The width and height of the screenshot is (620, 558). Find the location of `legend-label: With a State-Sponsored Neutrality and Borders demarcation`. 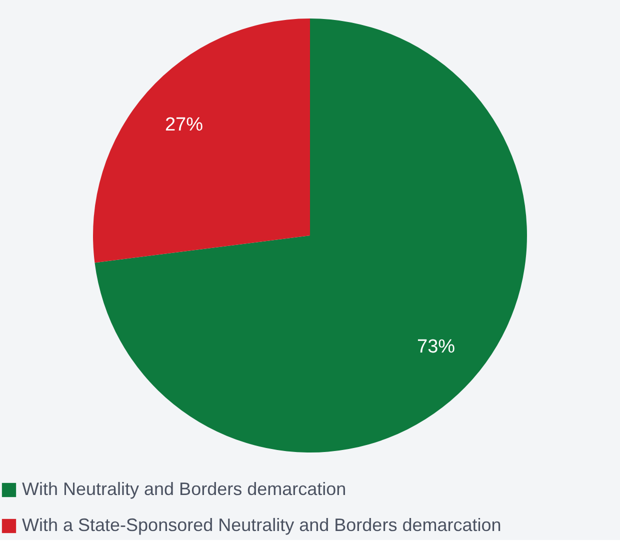

legend-label: With a State-Sponsored Neutrality and Borders demarcation is located at coordinates (262, 525).